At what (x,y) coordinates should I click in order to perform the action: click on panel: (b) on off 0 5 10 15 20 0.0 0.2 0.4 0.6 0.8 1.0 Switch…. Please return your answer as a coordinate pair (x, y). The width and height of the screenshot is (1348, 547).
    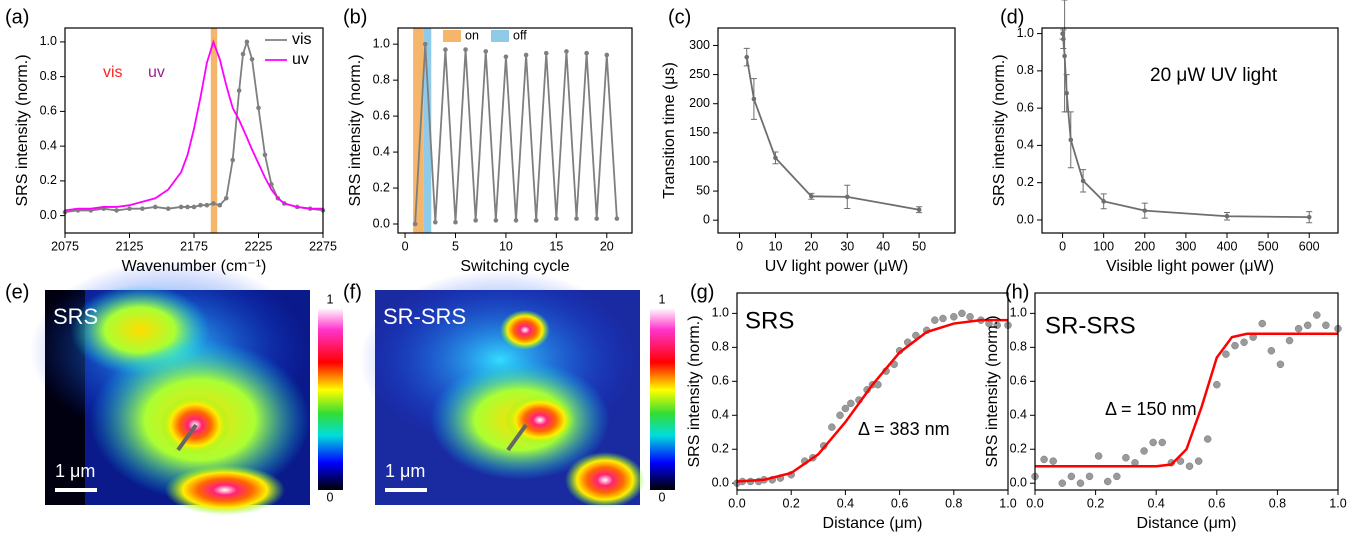
    Looking at the image, I should click on (488, 140).